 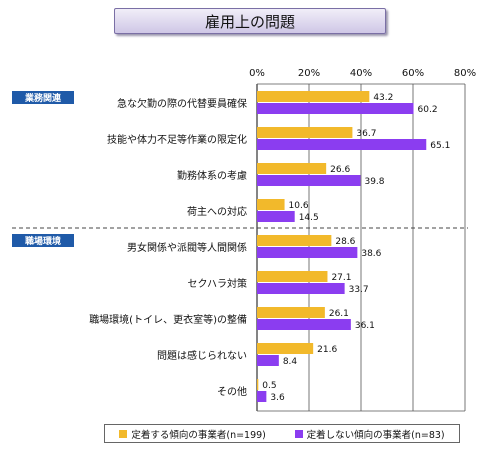 I want to click on value-label-stable: 43.2, so click(x=383, y=98).